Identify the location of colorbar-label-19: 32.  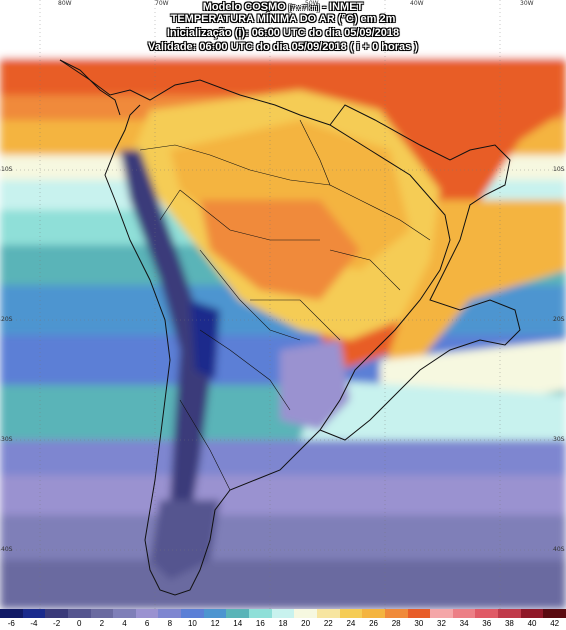
(441, 623).